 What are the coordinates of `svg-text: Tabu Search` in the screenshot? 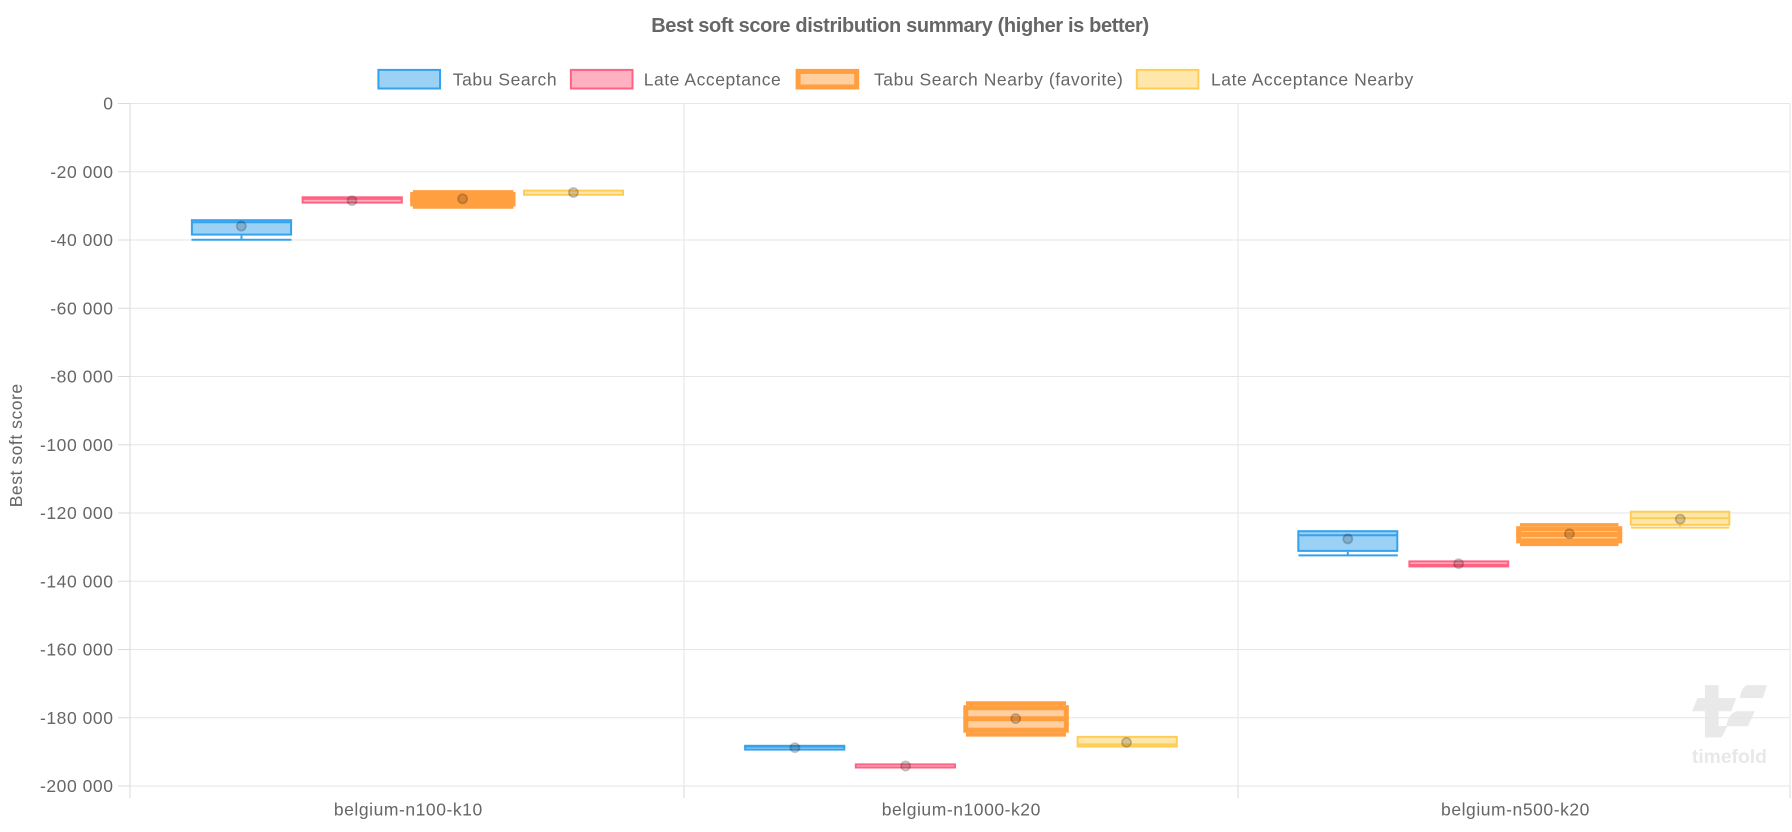 It's located at (505, 79).